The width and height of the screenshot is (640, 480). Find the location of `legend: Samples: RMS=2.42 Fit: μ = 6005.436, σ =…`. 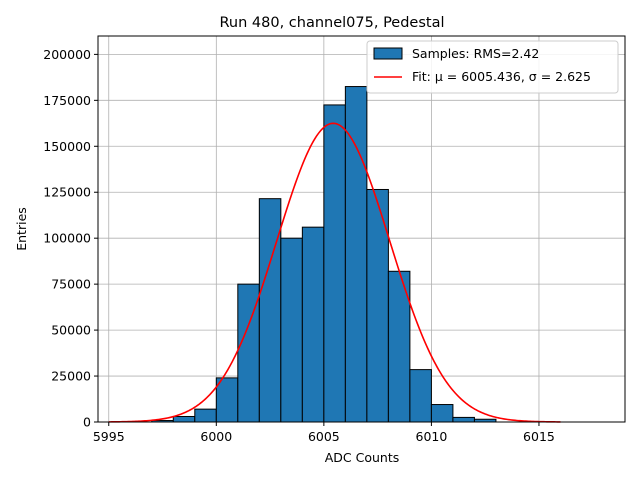

legend: Samples: RMS=2.42 Fit: μ = 6005.436, σ =… is located at coordinates (492, 67).